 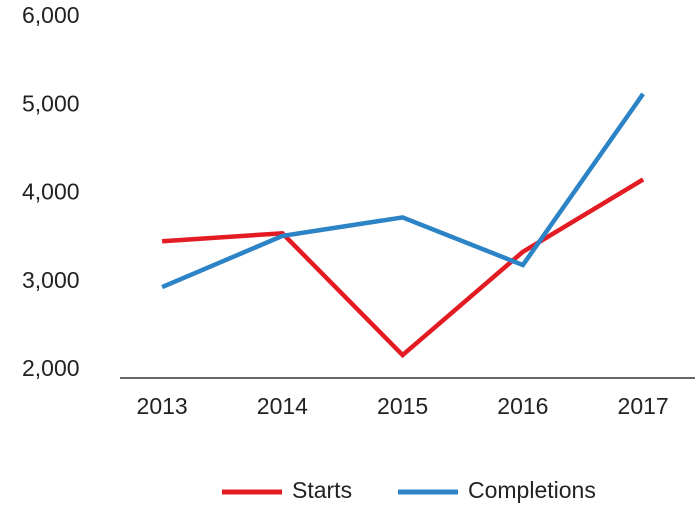 I want to click on legend-label: Starts, so click(x=322, y=490).